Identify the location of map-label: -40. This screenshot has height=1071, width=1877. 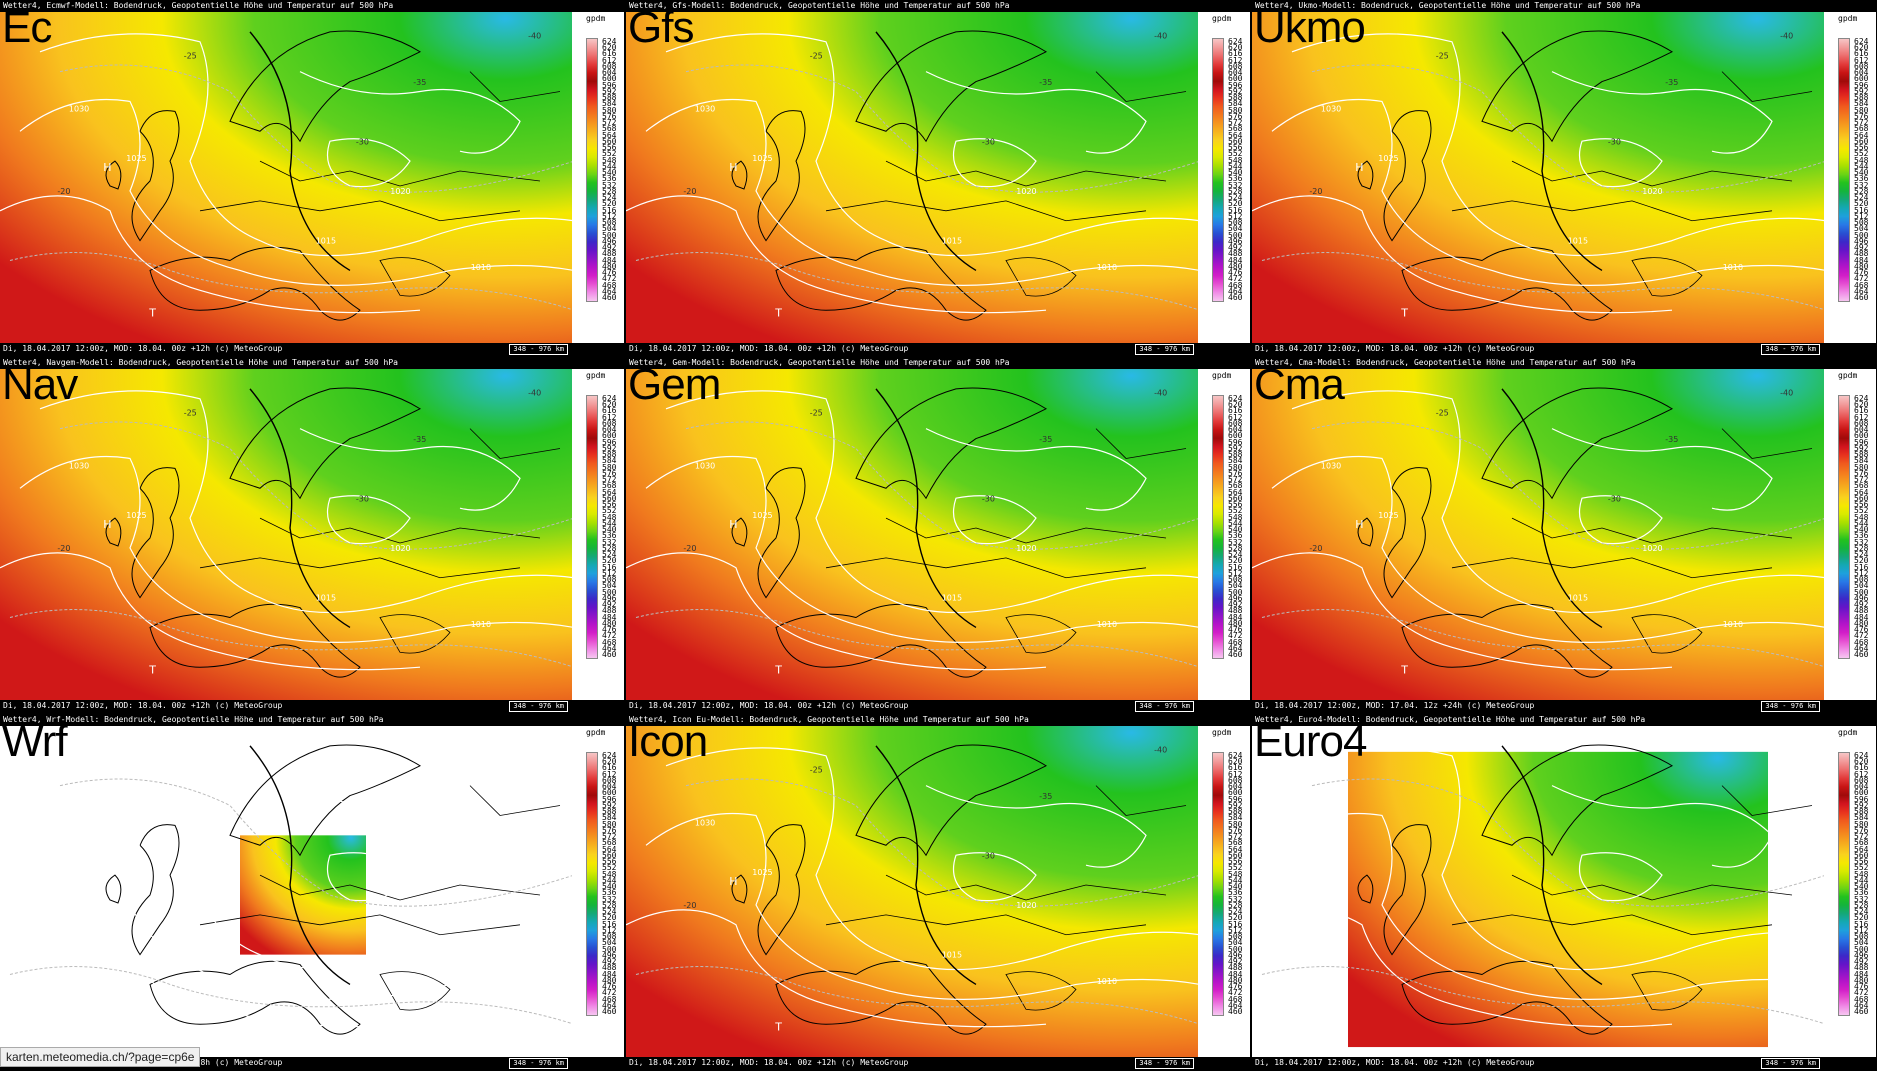
(534, 35).